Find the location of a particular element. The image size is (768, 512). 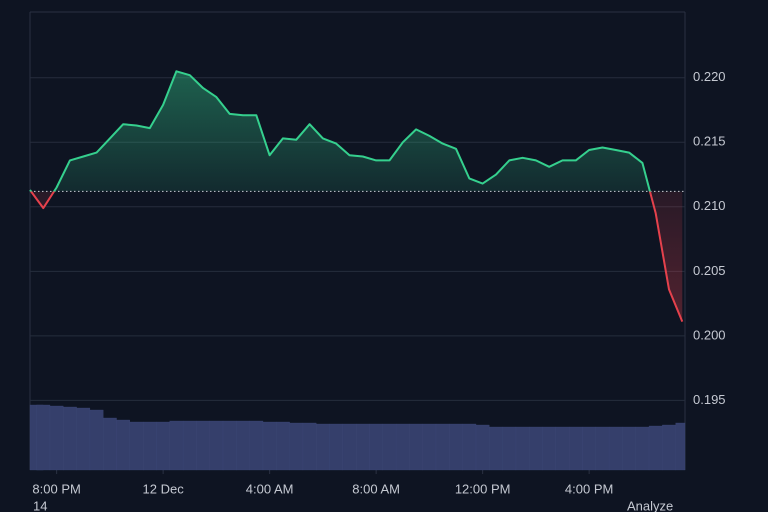

x-tick-label: 12 Dec is located at coordinates (164, 488).